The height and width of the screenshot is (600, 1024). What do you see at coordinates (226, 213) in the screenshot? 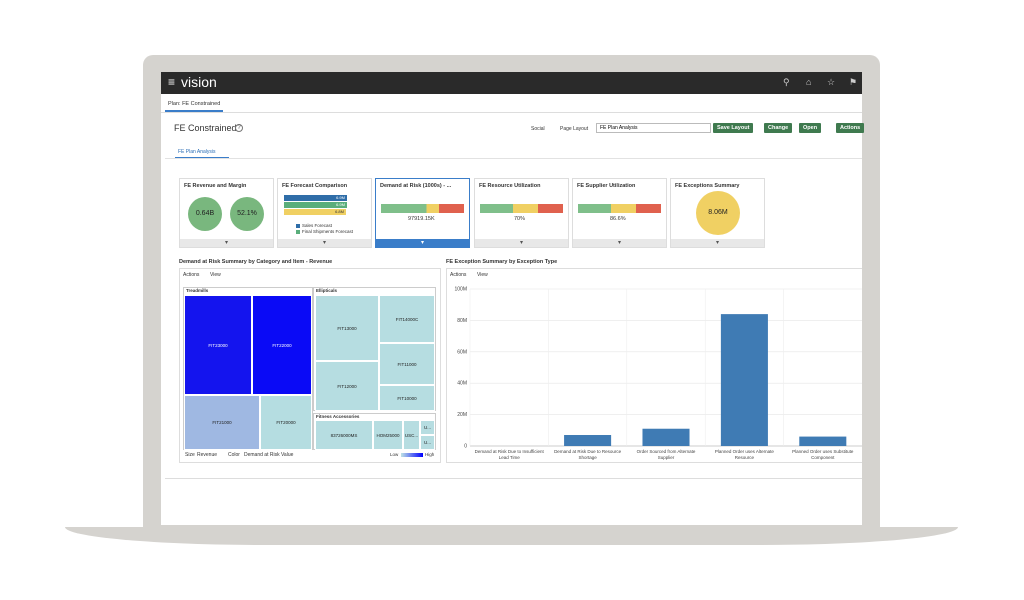
I see `tile: FE Revenue and Margin 0.64B 52.1% ▾` at bounding box center [226, 213].